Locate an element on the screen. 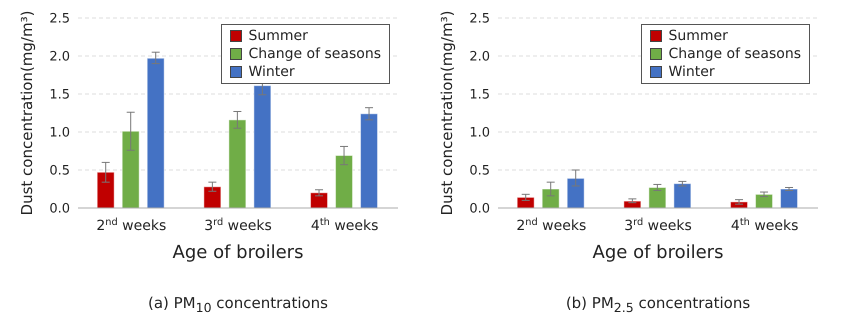  text: (b) PM$_{2.5}$ concentrations is located at coordinates (658, 304).